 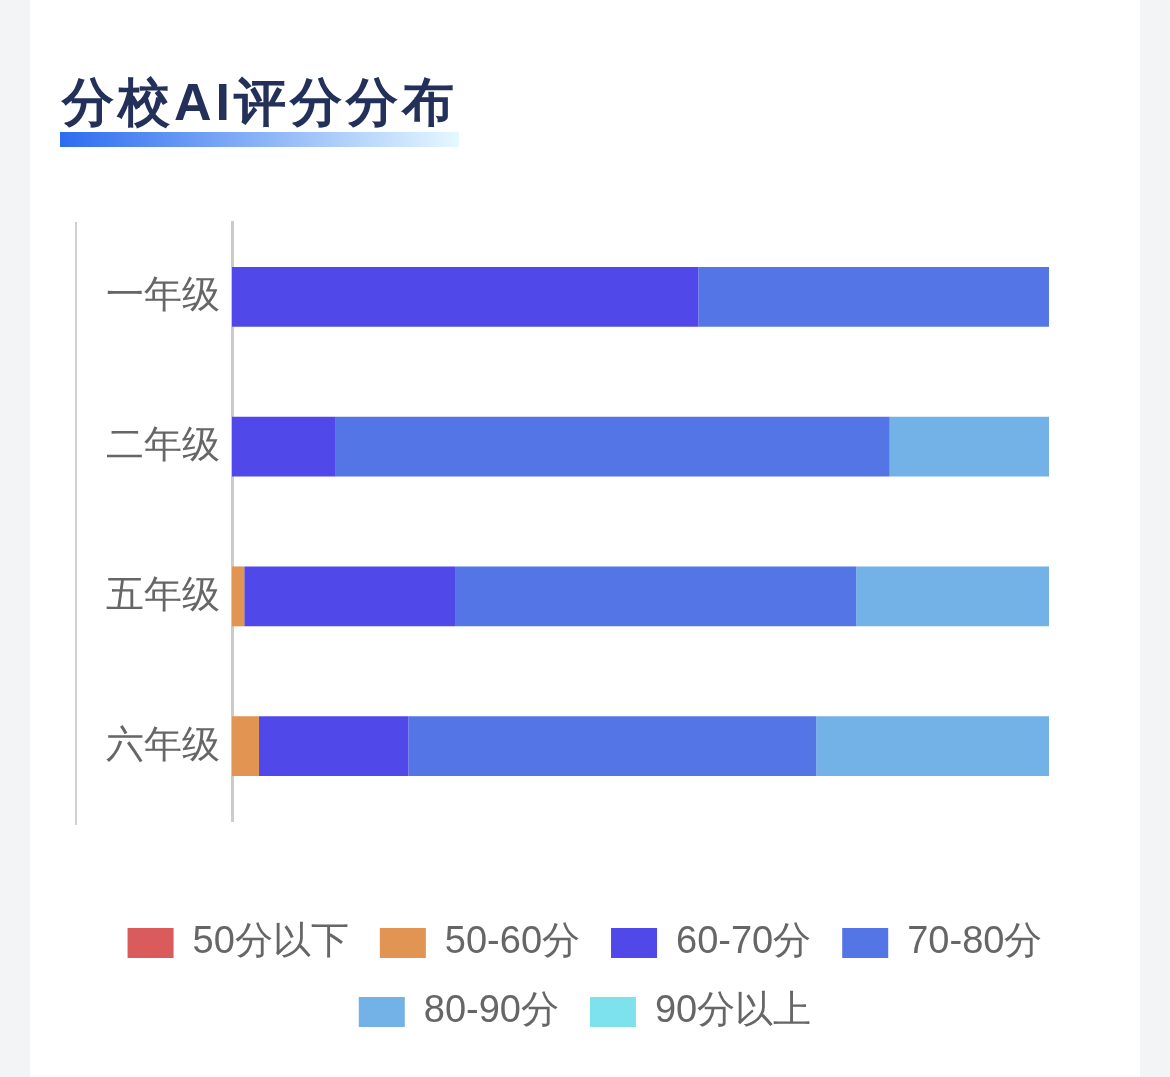 What do you see at coordinates (975, 940) in the screenshot?
I see `legend-label: 70-80分` at bounding box center [975, 940].